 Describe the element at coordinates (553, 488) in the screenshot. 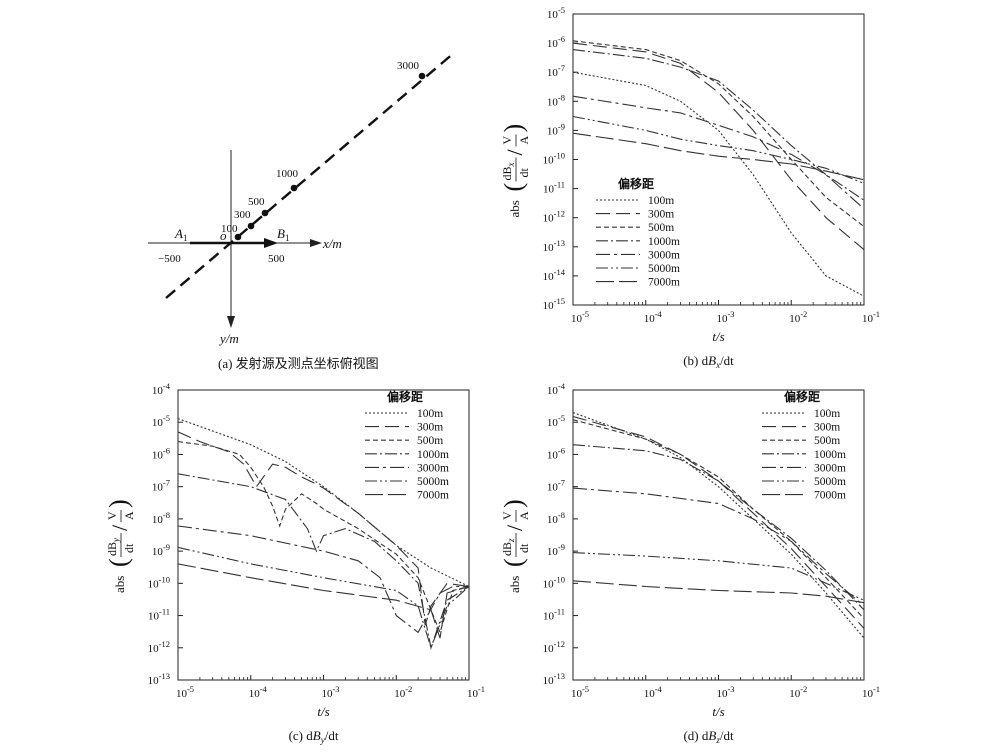

I see `y-tick-label-d-6-base: 10` at that location.